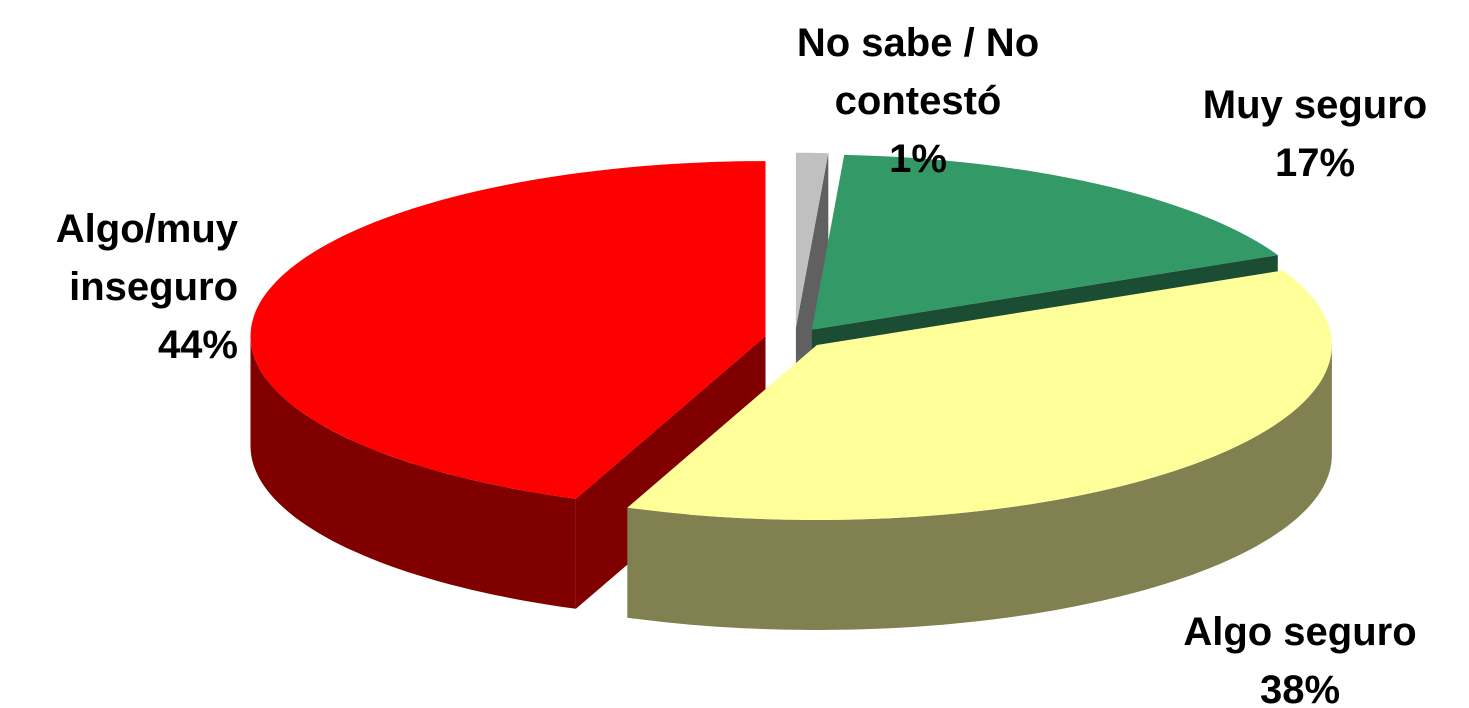  Describe the element at coordinates (197, 345) in the screenshot. I see `value-label: 44%` at that location.